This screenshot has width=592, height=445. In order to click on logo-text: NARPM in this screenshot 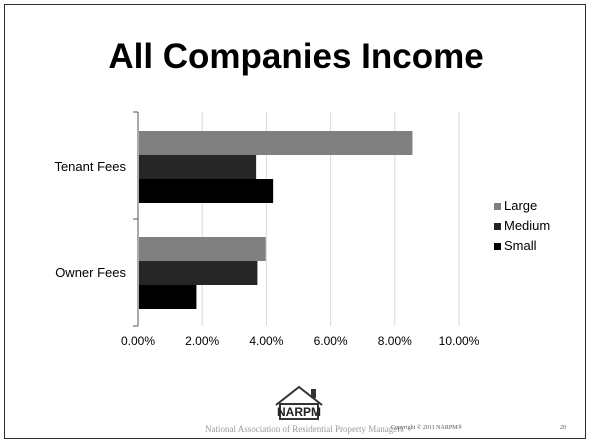, I will do `click(299, 412)`.